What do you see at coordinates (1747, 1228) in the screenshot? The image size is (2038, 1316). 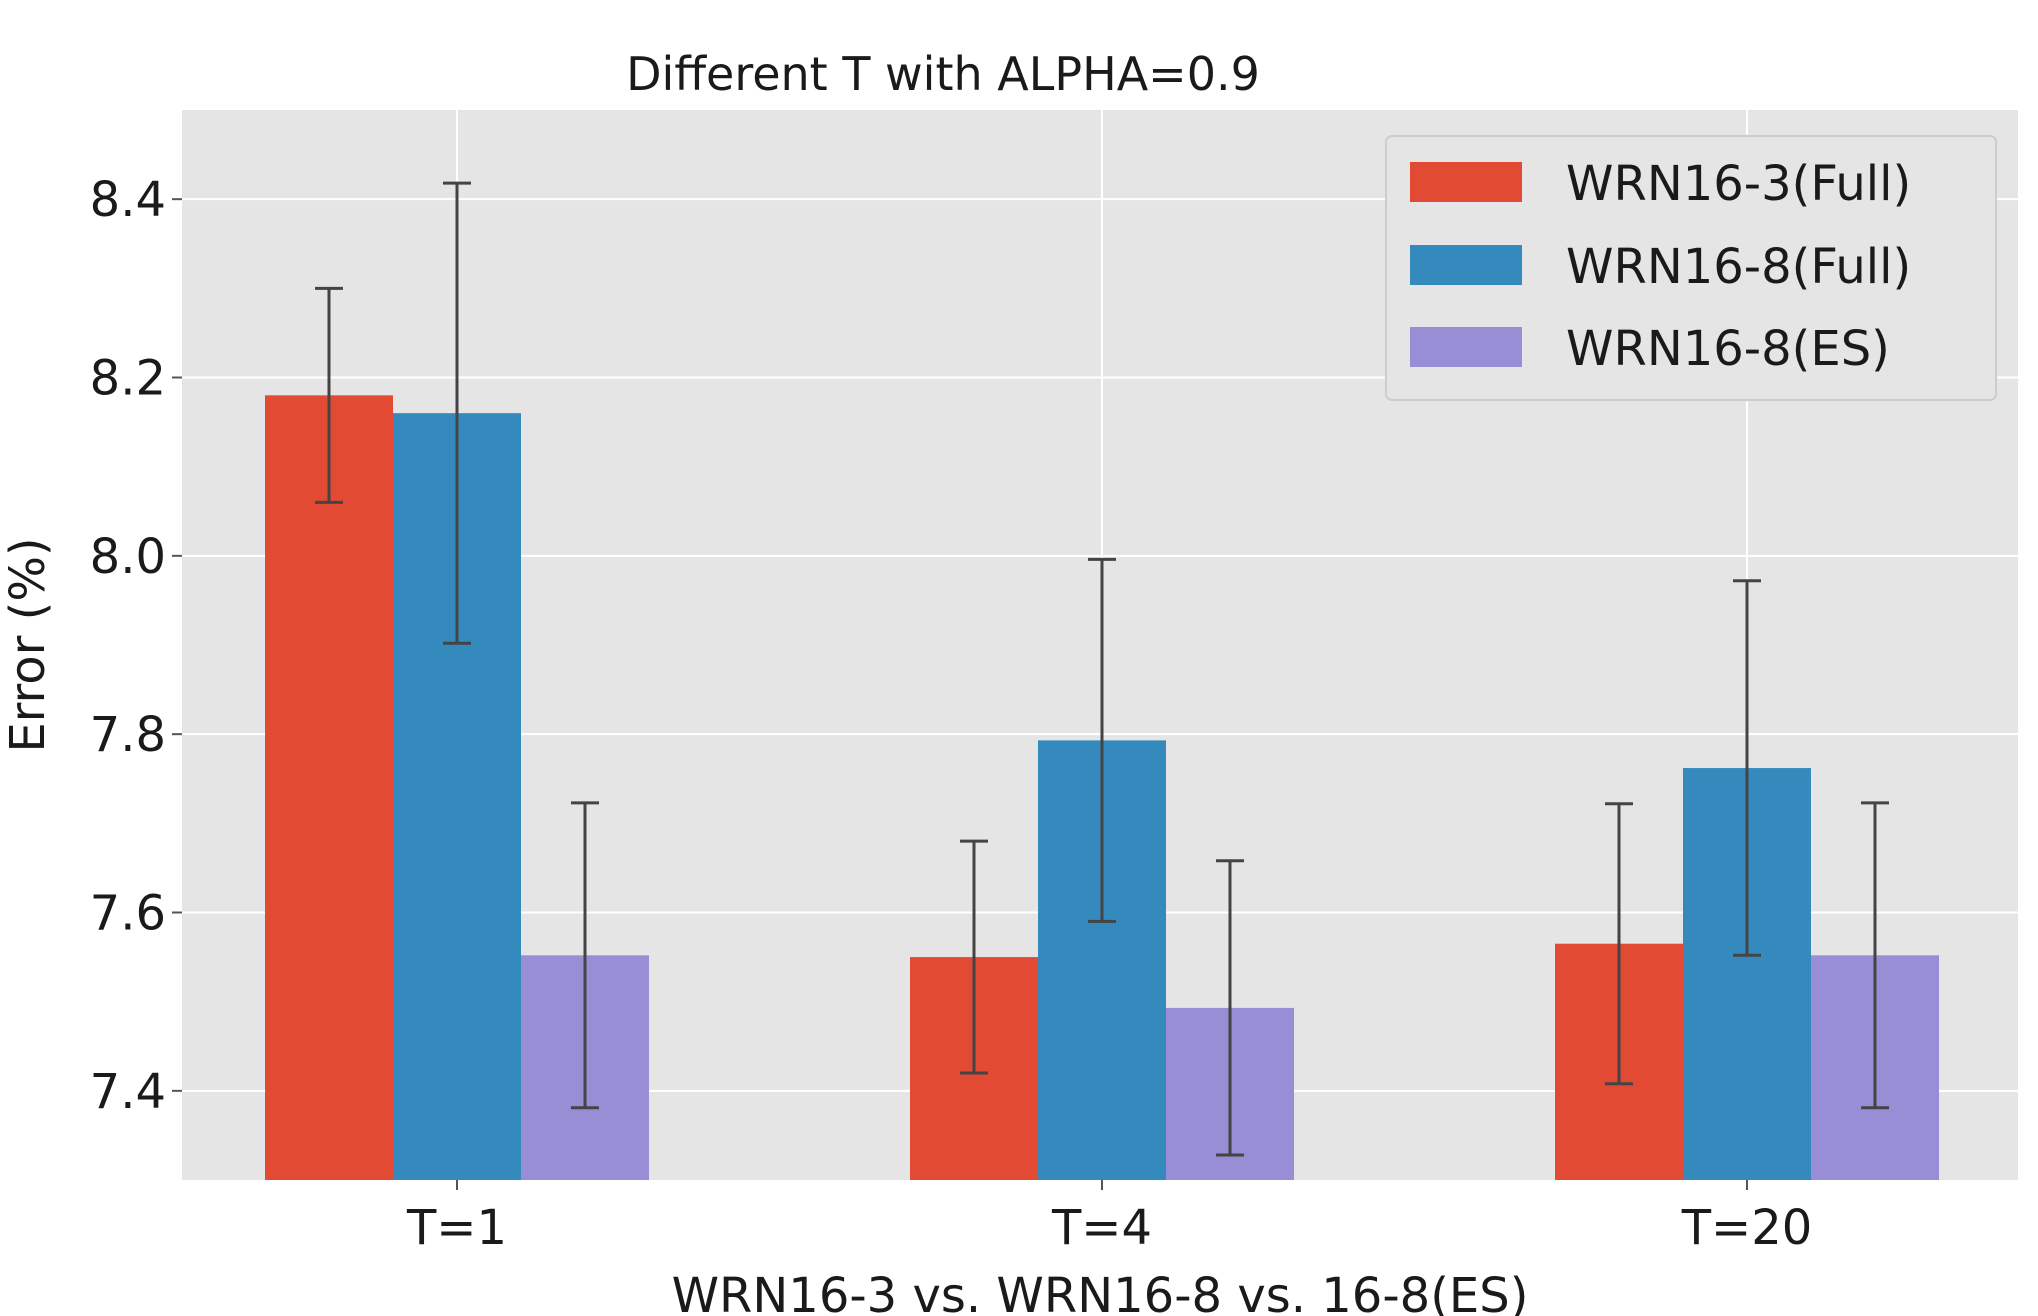 I see `x-tick-label: T=20` at bounding box center [1747, 1228].